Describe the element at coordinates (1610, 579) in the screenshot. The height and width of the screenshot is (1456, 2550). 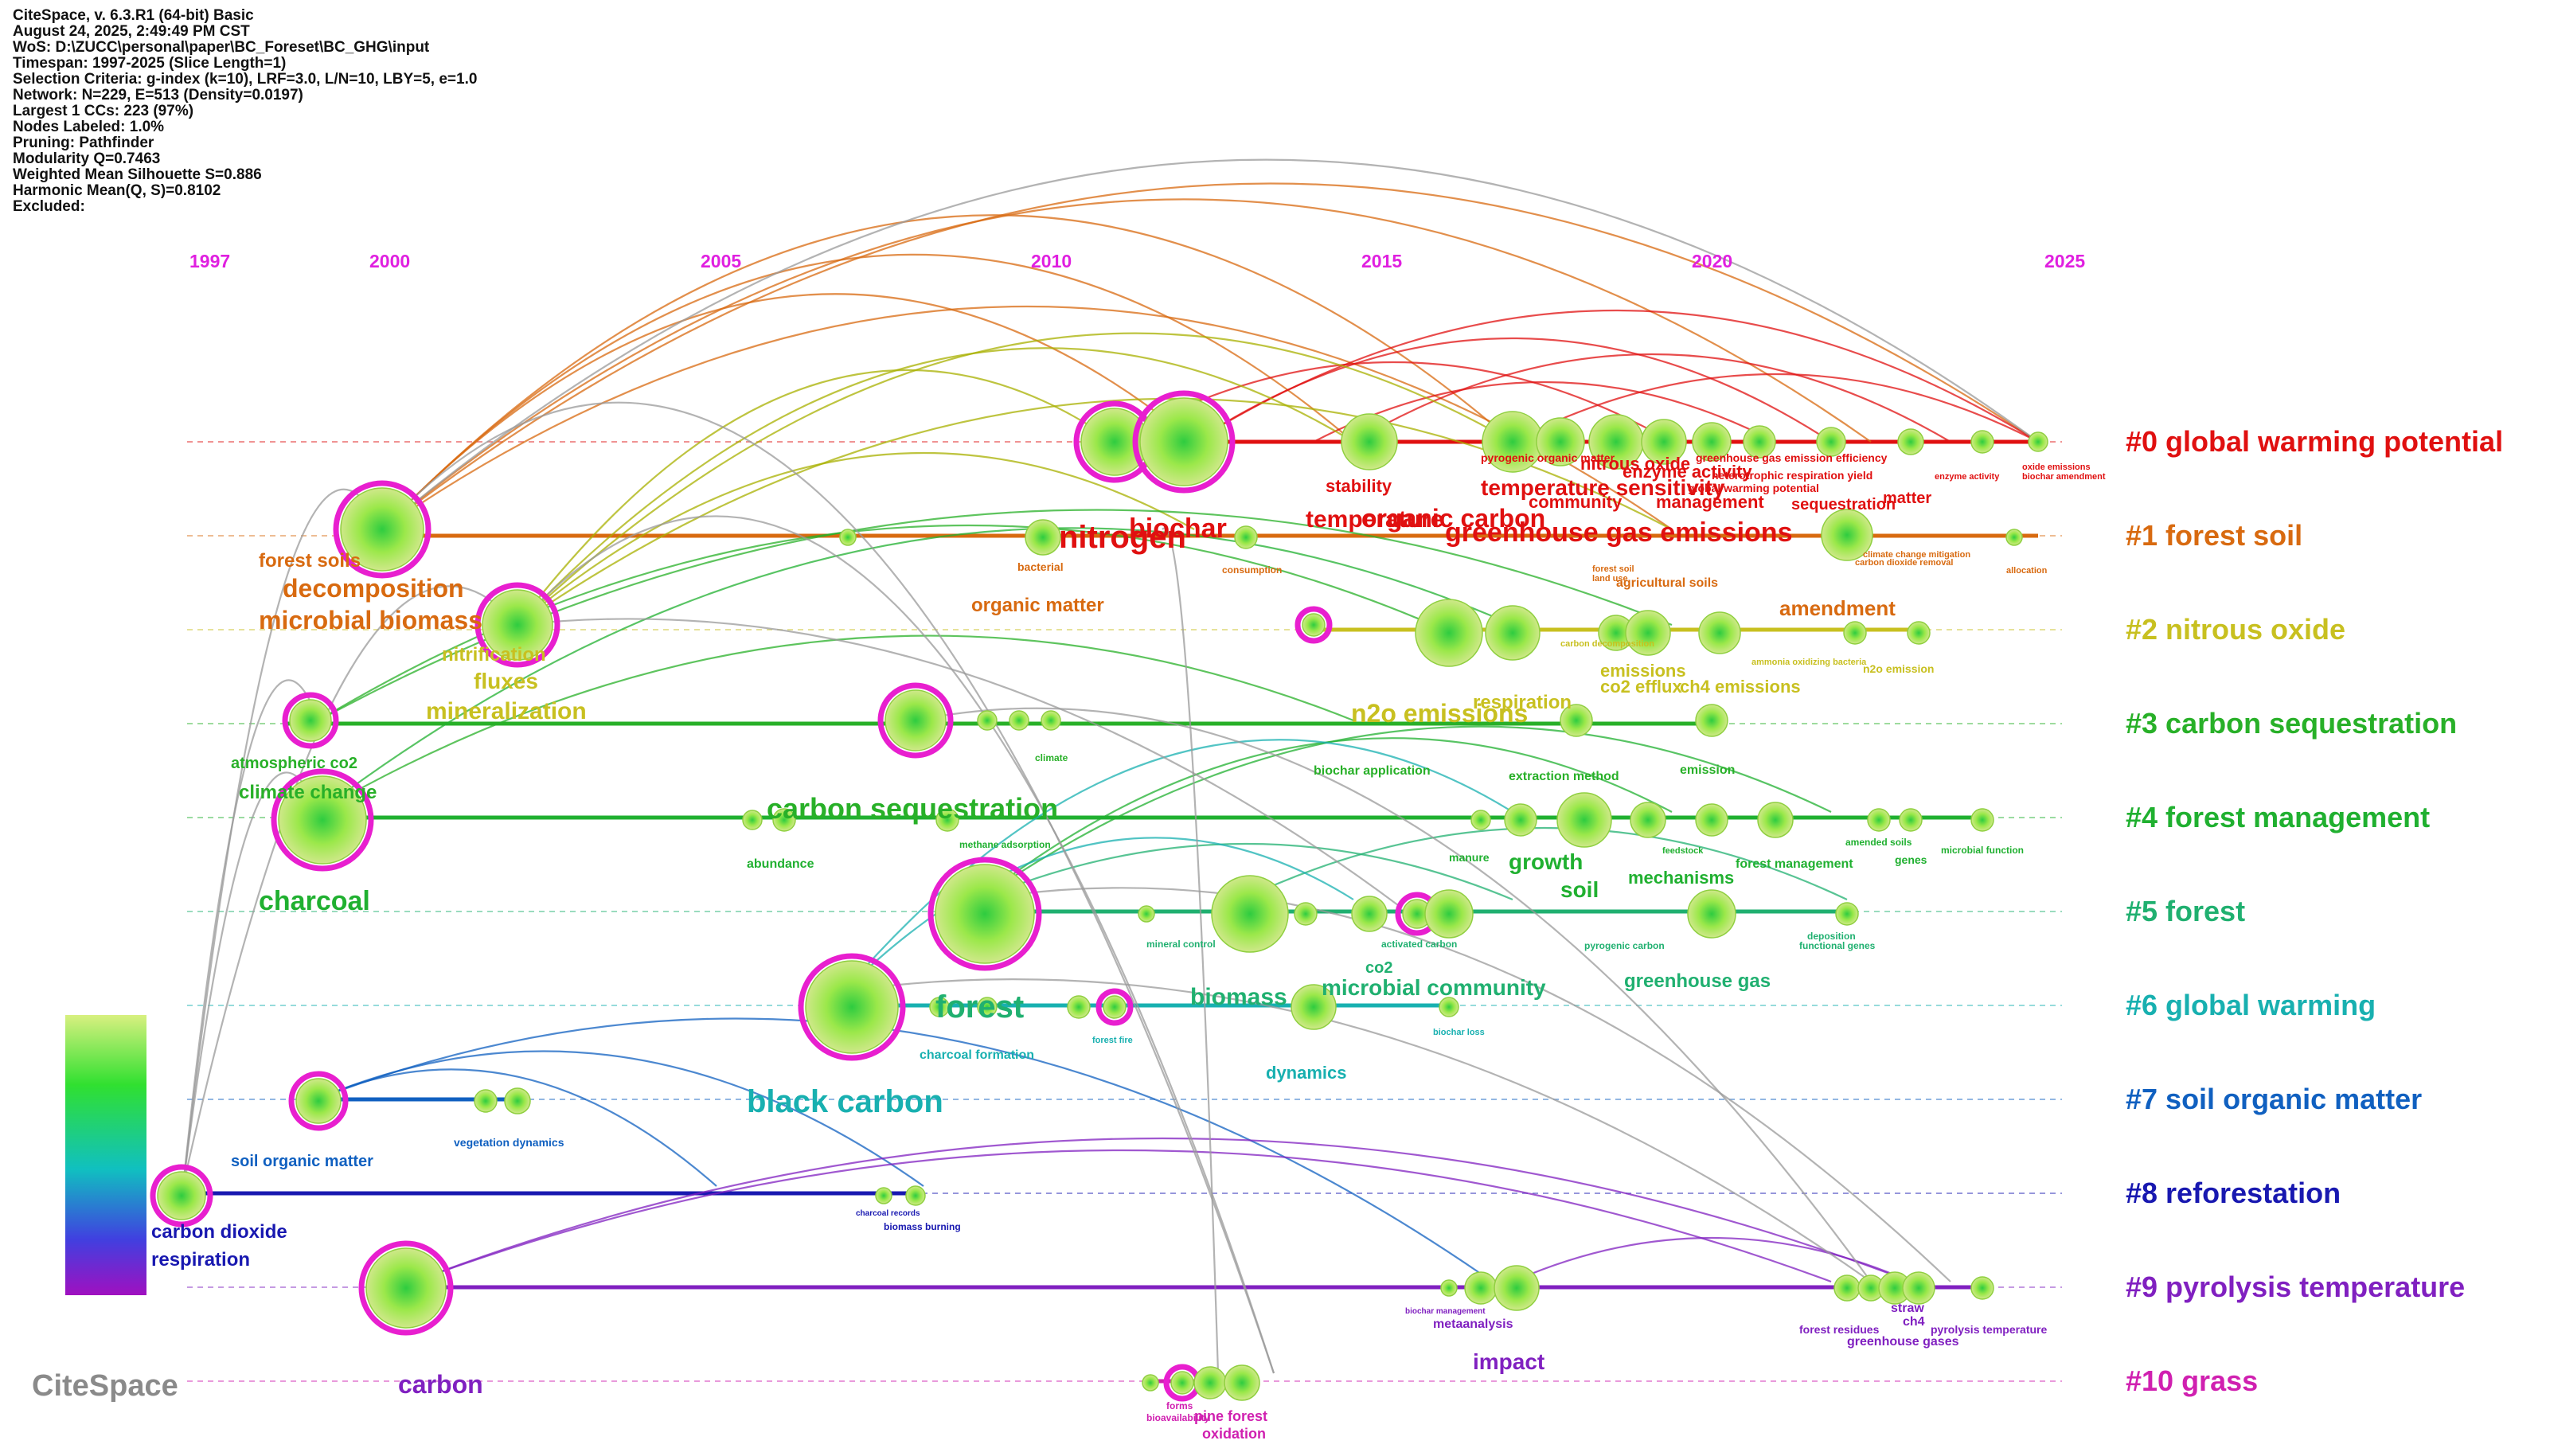
I see `keyword-label: land use` at that location.